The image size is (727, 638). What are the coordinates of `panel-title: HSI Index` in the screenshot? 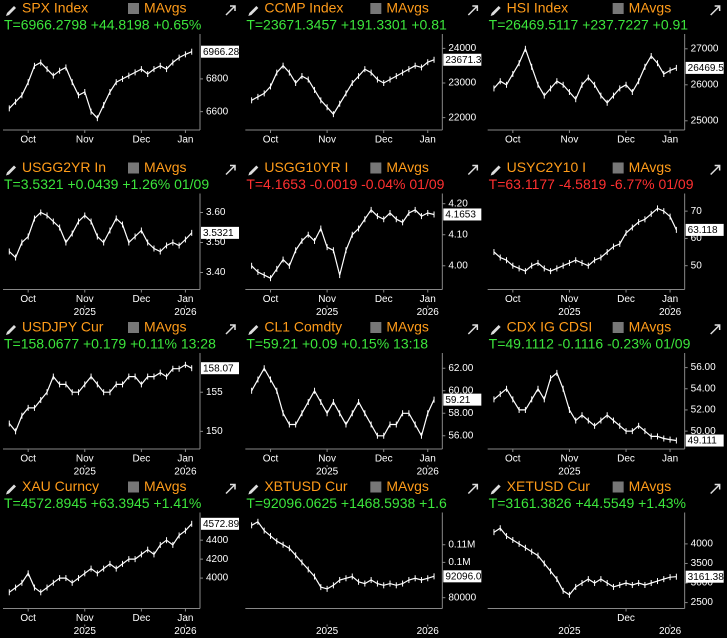 It's located at (537, 8).